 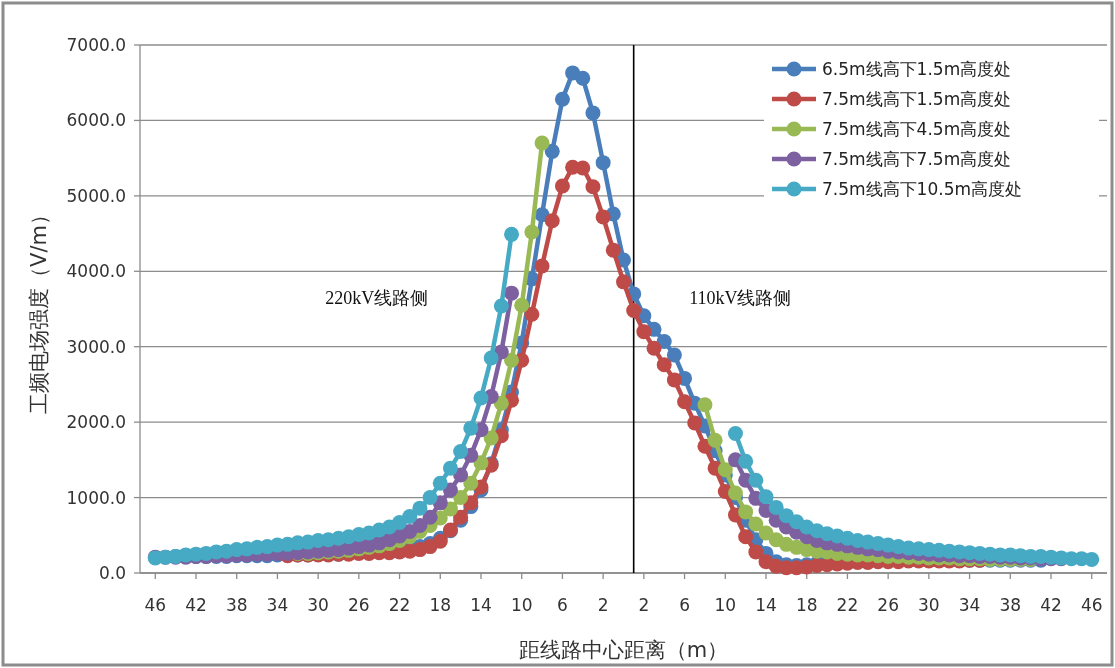 What do you see at coordinates (96, 120) in the screenshot?
I see `y-tick-label: 6000.0` at bounding box center [96, 120].